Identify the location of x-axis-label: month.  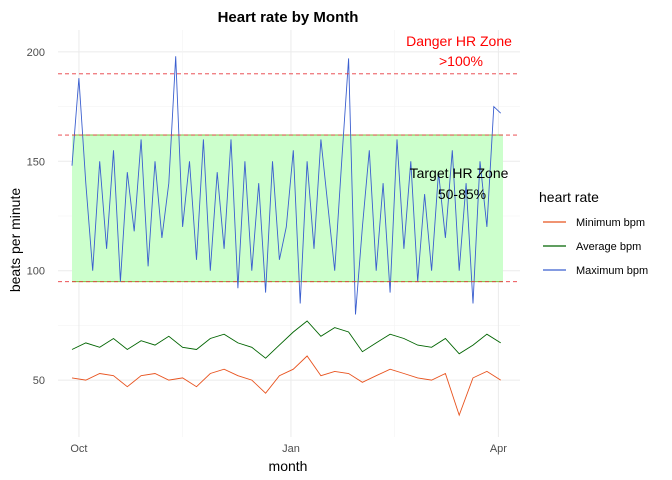
(288, 466).